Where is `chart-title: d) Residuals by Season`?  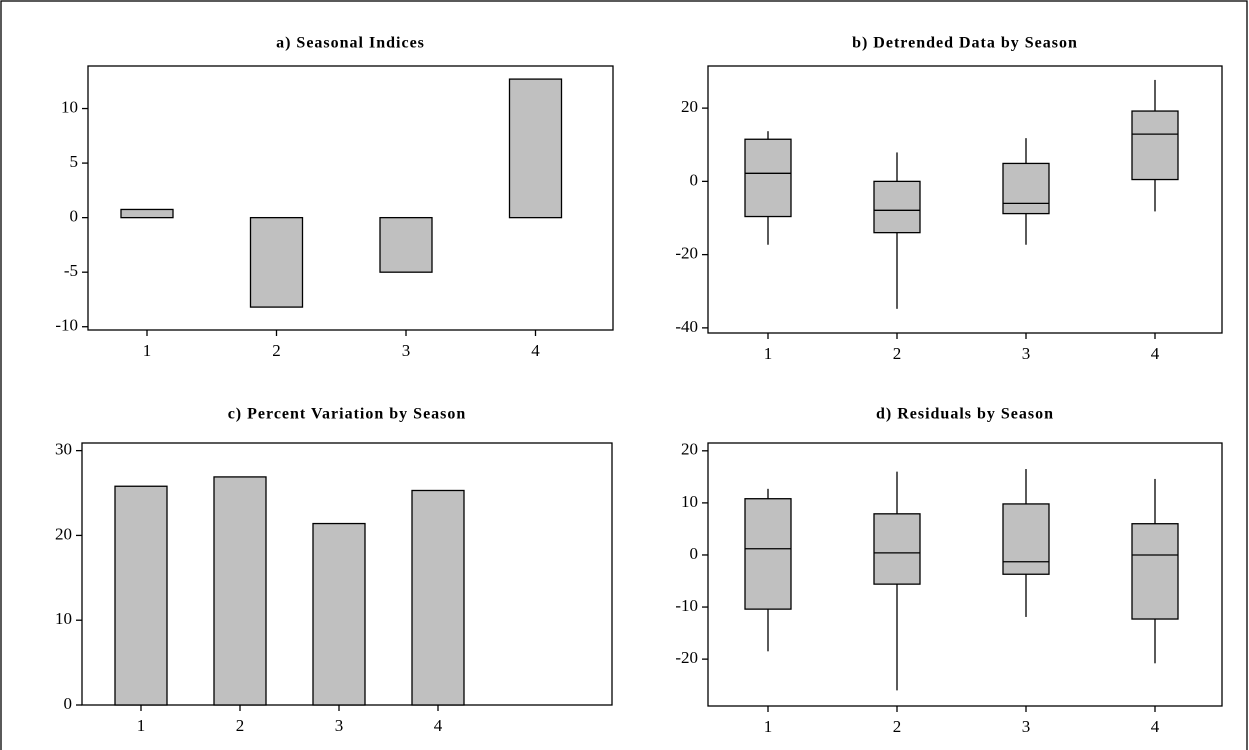
chart-title: d) Residuals by Season is located at coordinates (965, 414).